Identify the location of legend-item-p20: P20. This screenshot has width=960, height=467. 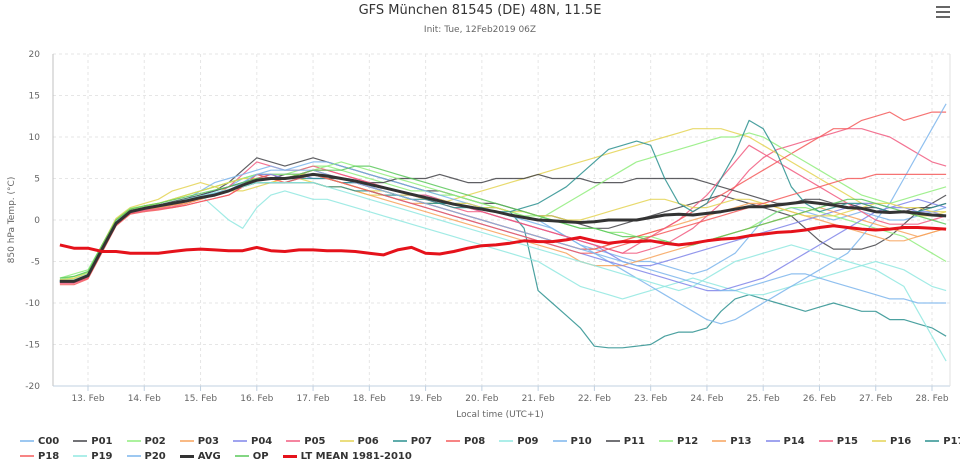
(146, 456).